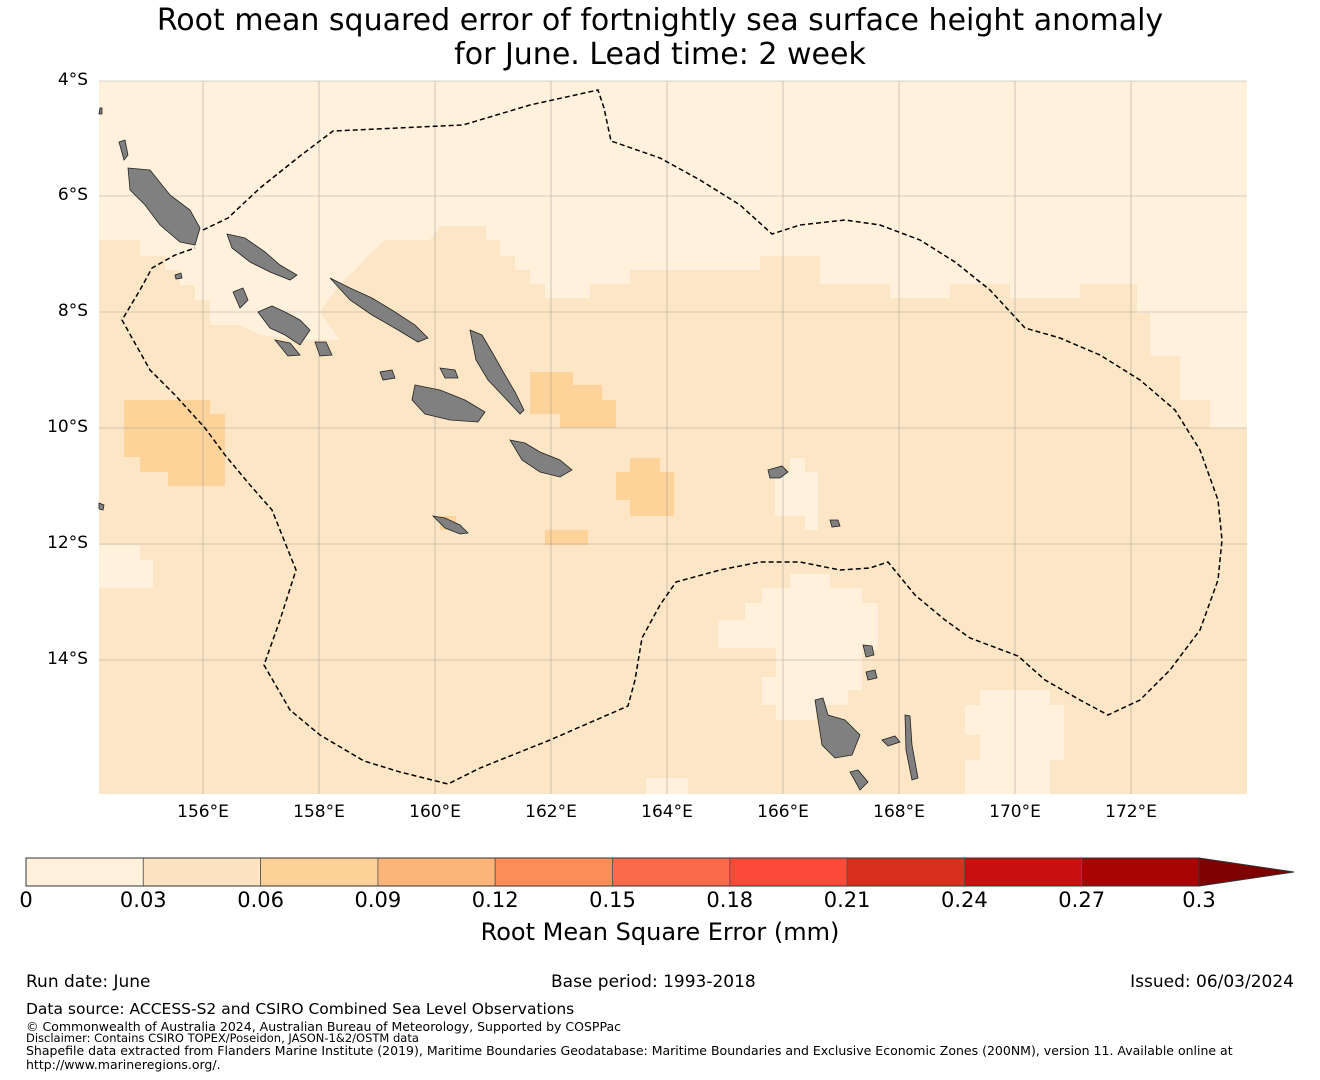  Describe the element at coordinates (730, 900) in the screenshot. I see `colorbar-tick-label: 0.18` at that location.